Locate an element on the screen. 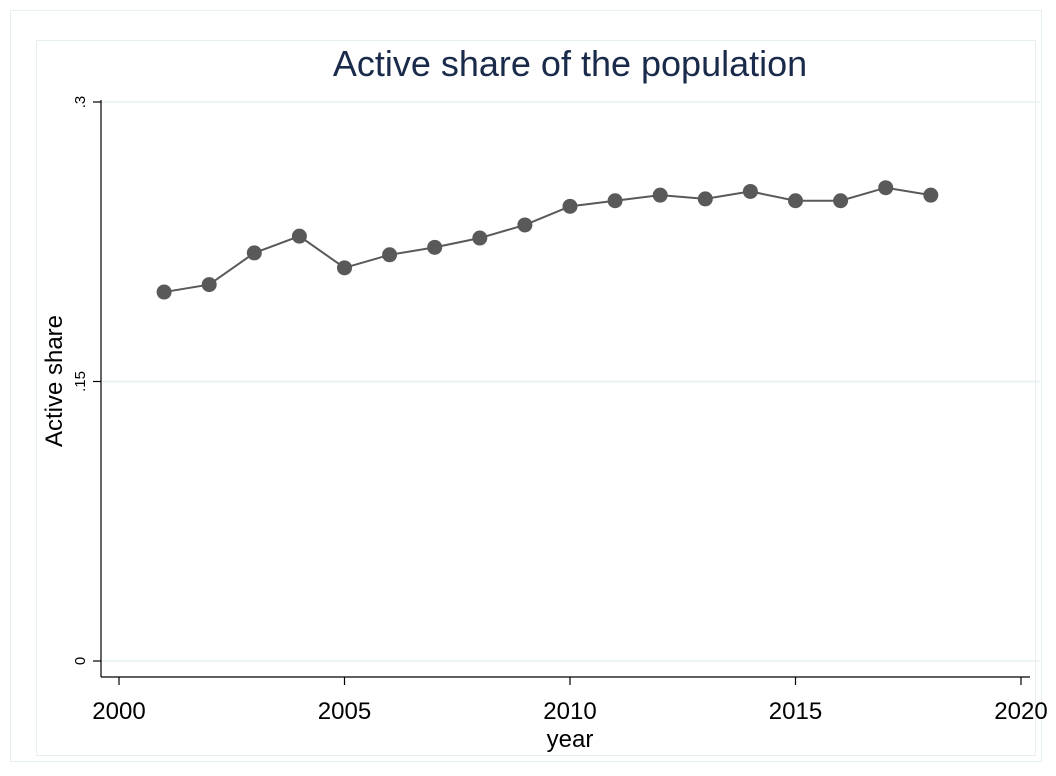 The width and height of the screenshot is (1056, 776). x-tick-label: 2005 is located at coordinates (344, 711).